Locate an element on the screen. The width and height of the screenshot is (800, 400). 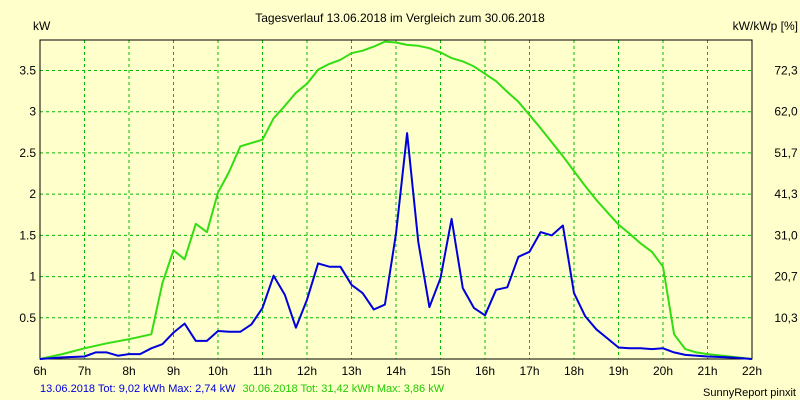
y-left-axis-label: kW is located at coordinates (42, 26).